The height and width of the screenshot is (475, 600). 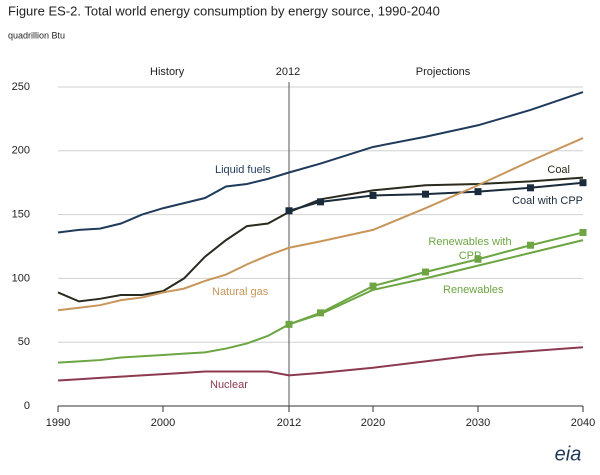 What do you see at coordinates (21, 215) in the screenshot?
I see `y-tick-label: 150` at bounding box center [21, 215].